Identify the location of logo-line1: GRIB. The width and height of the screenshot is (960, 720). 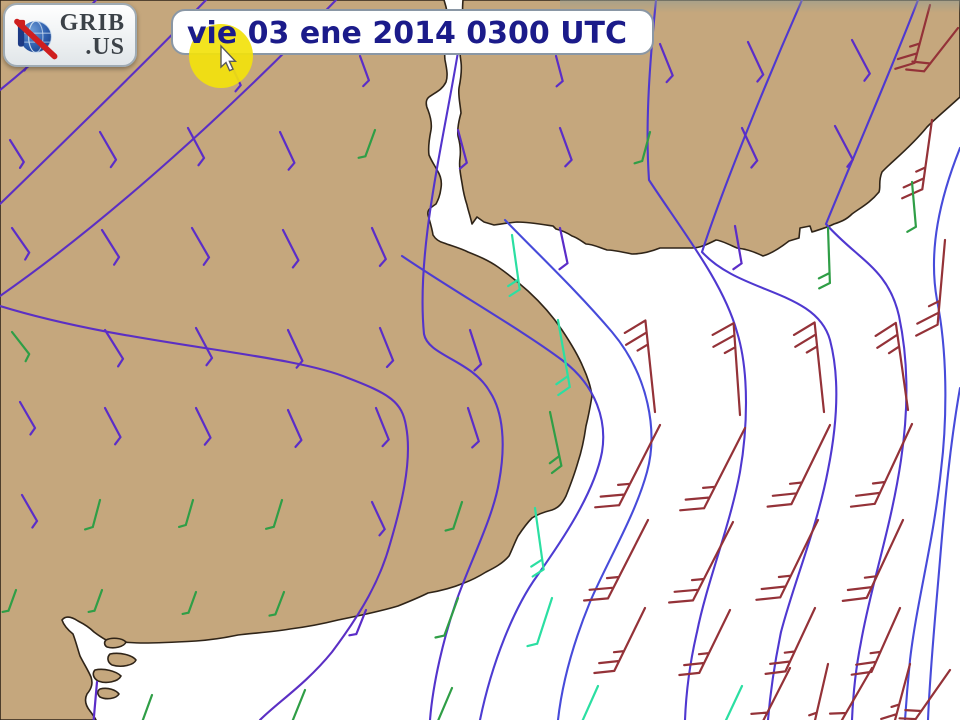
(92, 22).